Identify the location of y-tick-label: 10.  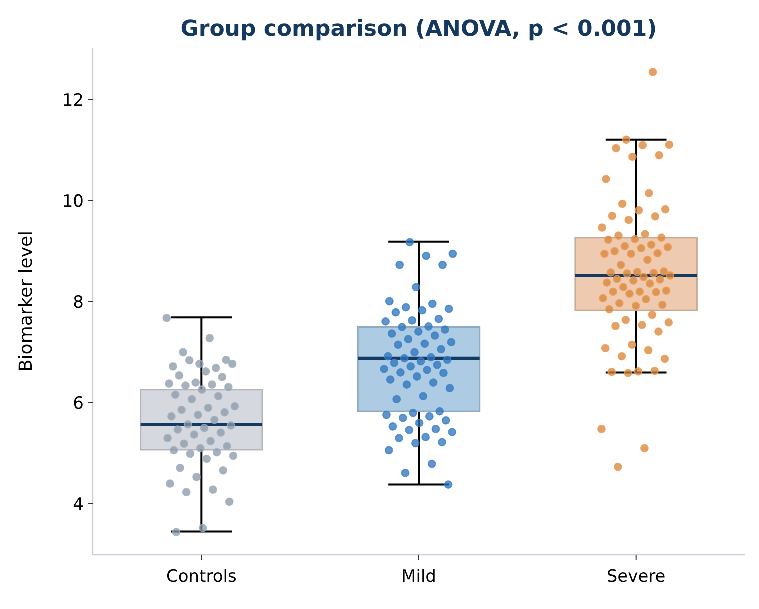
(73, 202).